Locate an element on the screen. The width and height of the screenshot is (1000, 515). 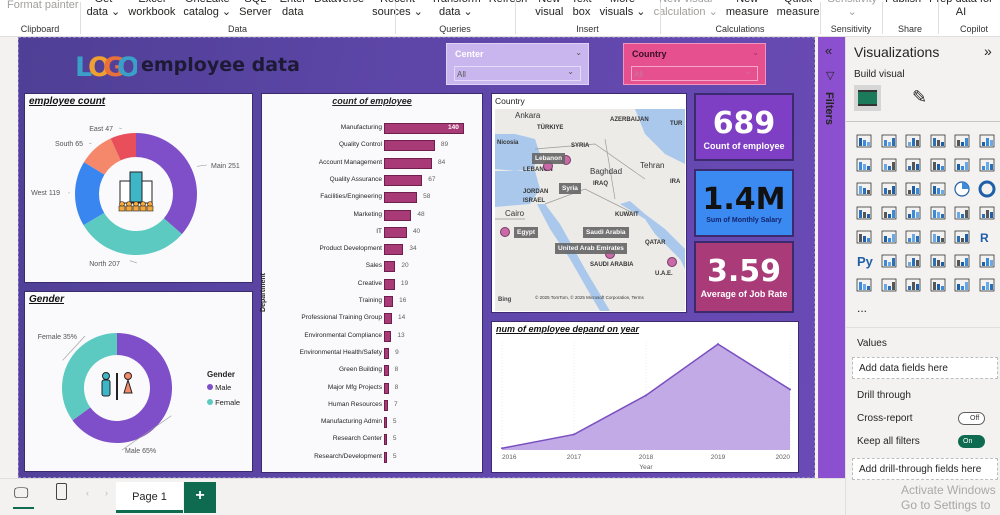
slice-south is located at coordinates (102, 156).